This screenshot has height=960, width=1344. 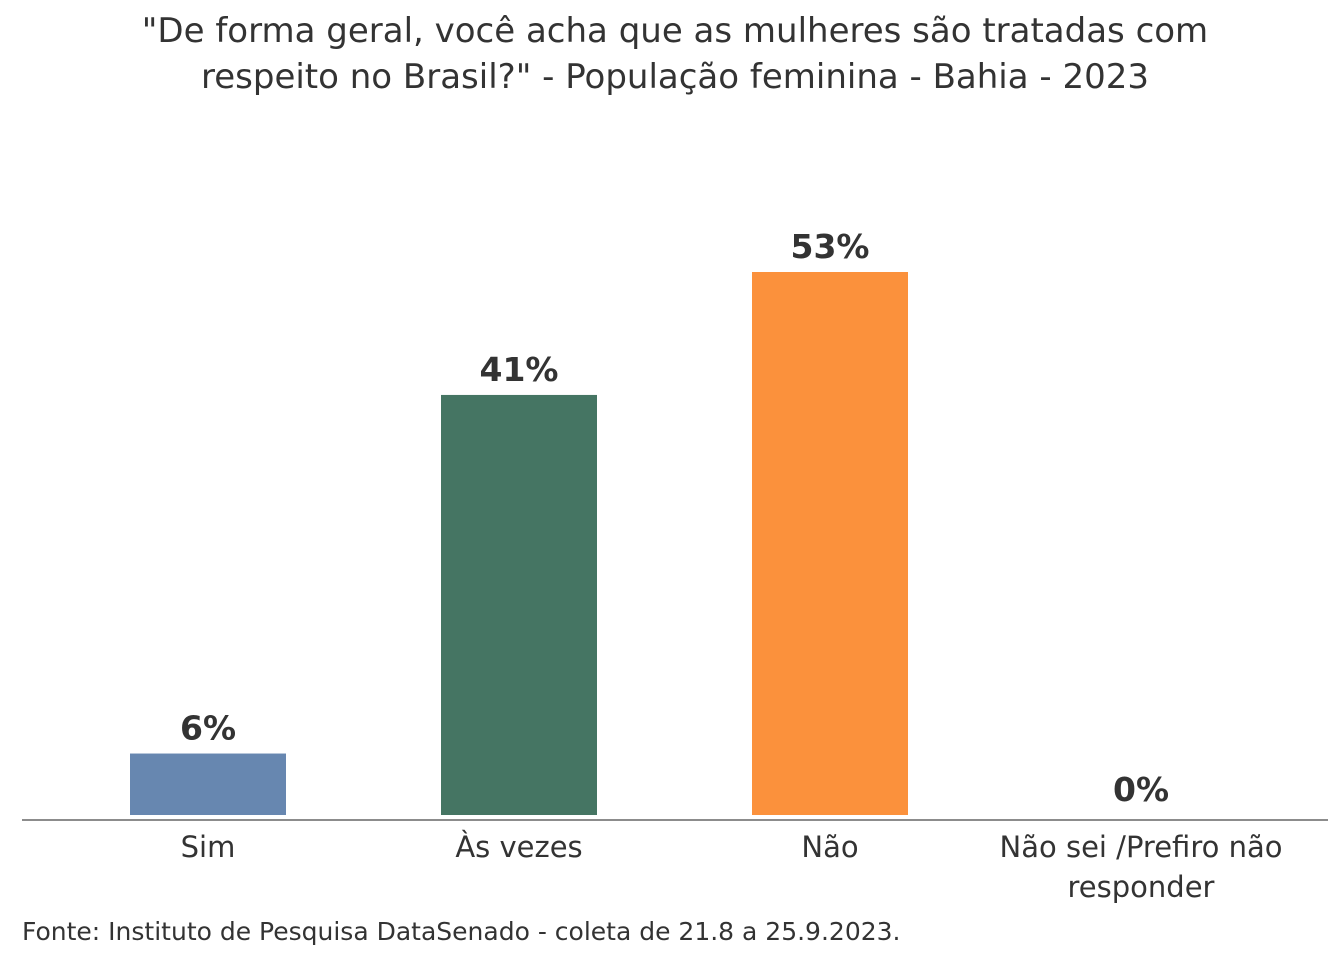 What do you see at coordinates (1141, 789) in the screenshot?
I see `data-label: 0%` at bounding box center [1141, 789].